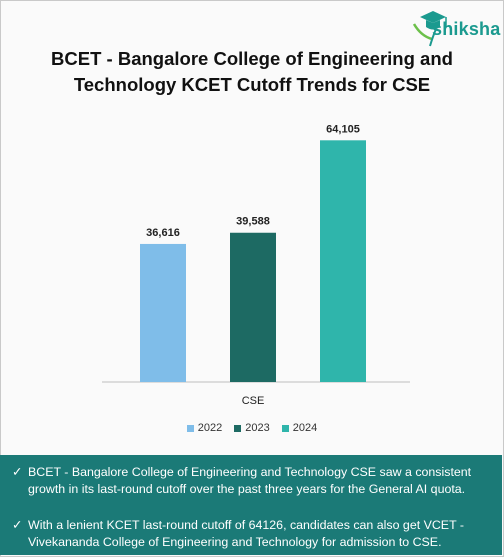 The width and height of the screenshot is (504, 557). I want to click on legend-item-2024: 2024, so click(299, 428).